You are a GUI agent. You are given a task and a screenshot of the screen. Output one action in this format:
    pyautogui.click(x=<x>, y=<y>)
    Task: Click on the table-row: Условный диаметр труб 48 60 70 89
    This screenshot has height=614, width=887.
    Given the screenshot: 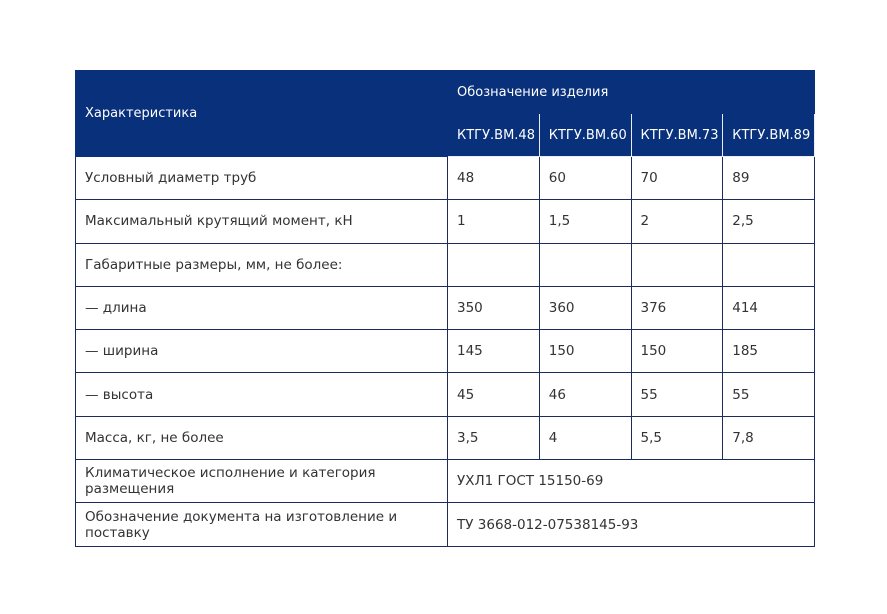 What is the action you would take?
    pyautogui.click(x=445, y=178)
    